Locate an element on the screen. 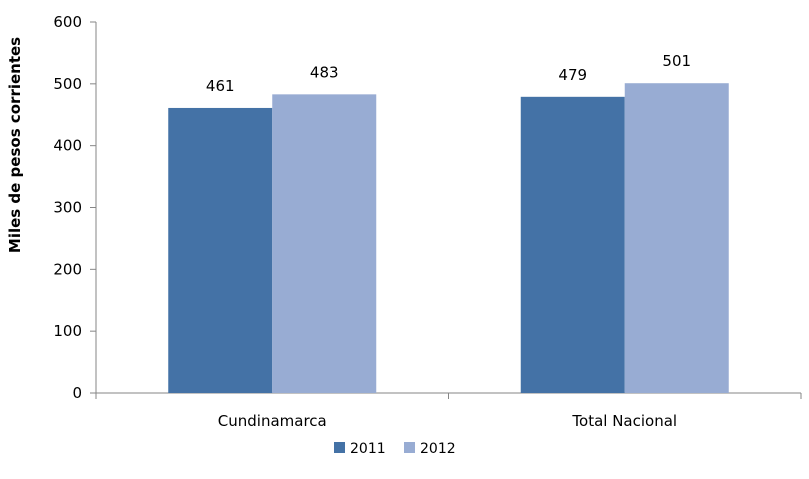 The width and height of the screenshot is (809, 479). y-axis-label: Miles de pesos corrientes is located at coordinates (15, 145).